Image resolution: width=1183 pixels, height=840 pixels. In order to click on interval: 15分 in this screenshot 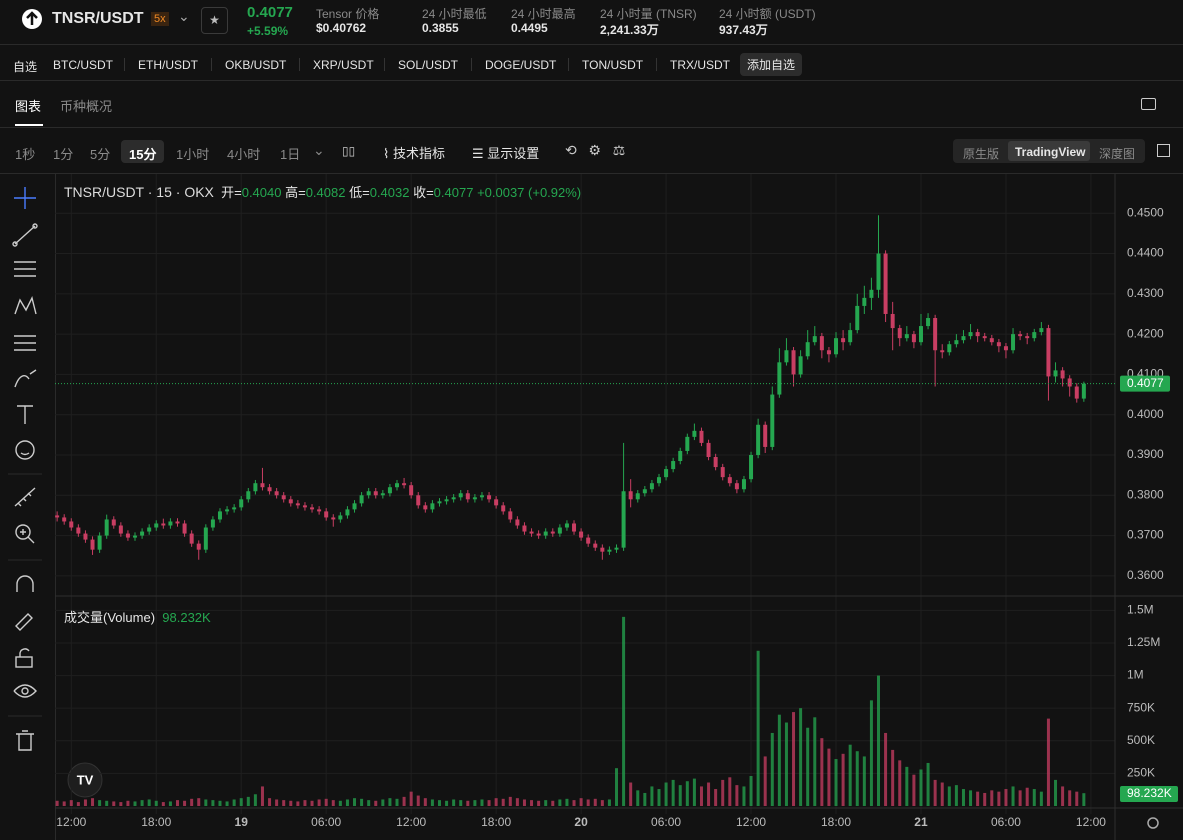, I will do `click(143, 154)`.